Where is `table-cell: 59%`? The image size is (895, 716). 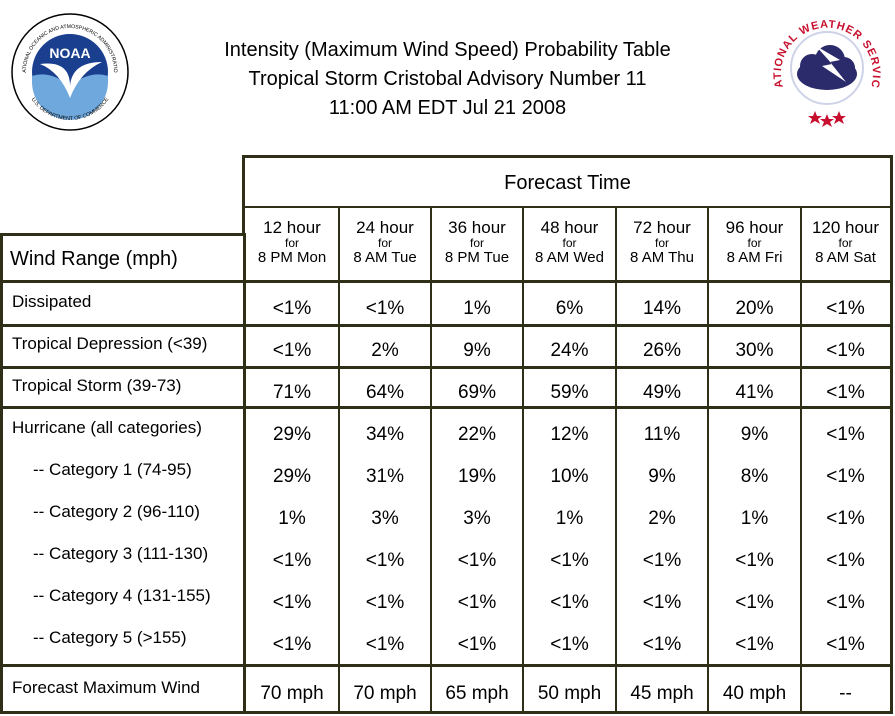
table-cell: 59% is located at coordinates (569, 392).